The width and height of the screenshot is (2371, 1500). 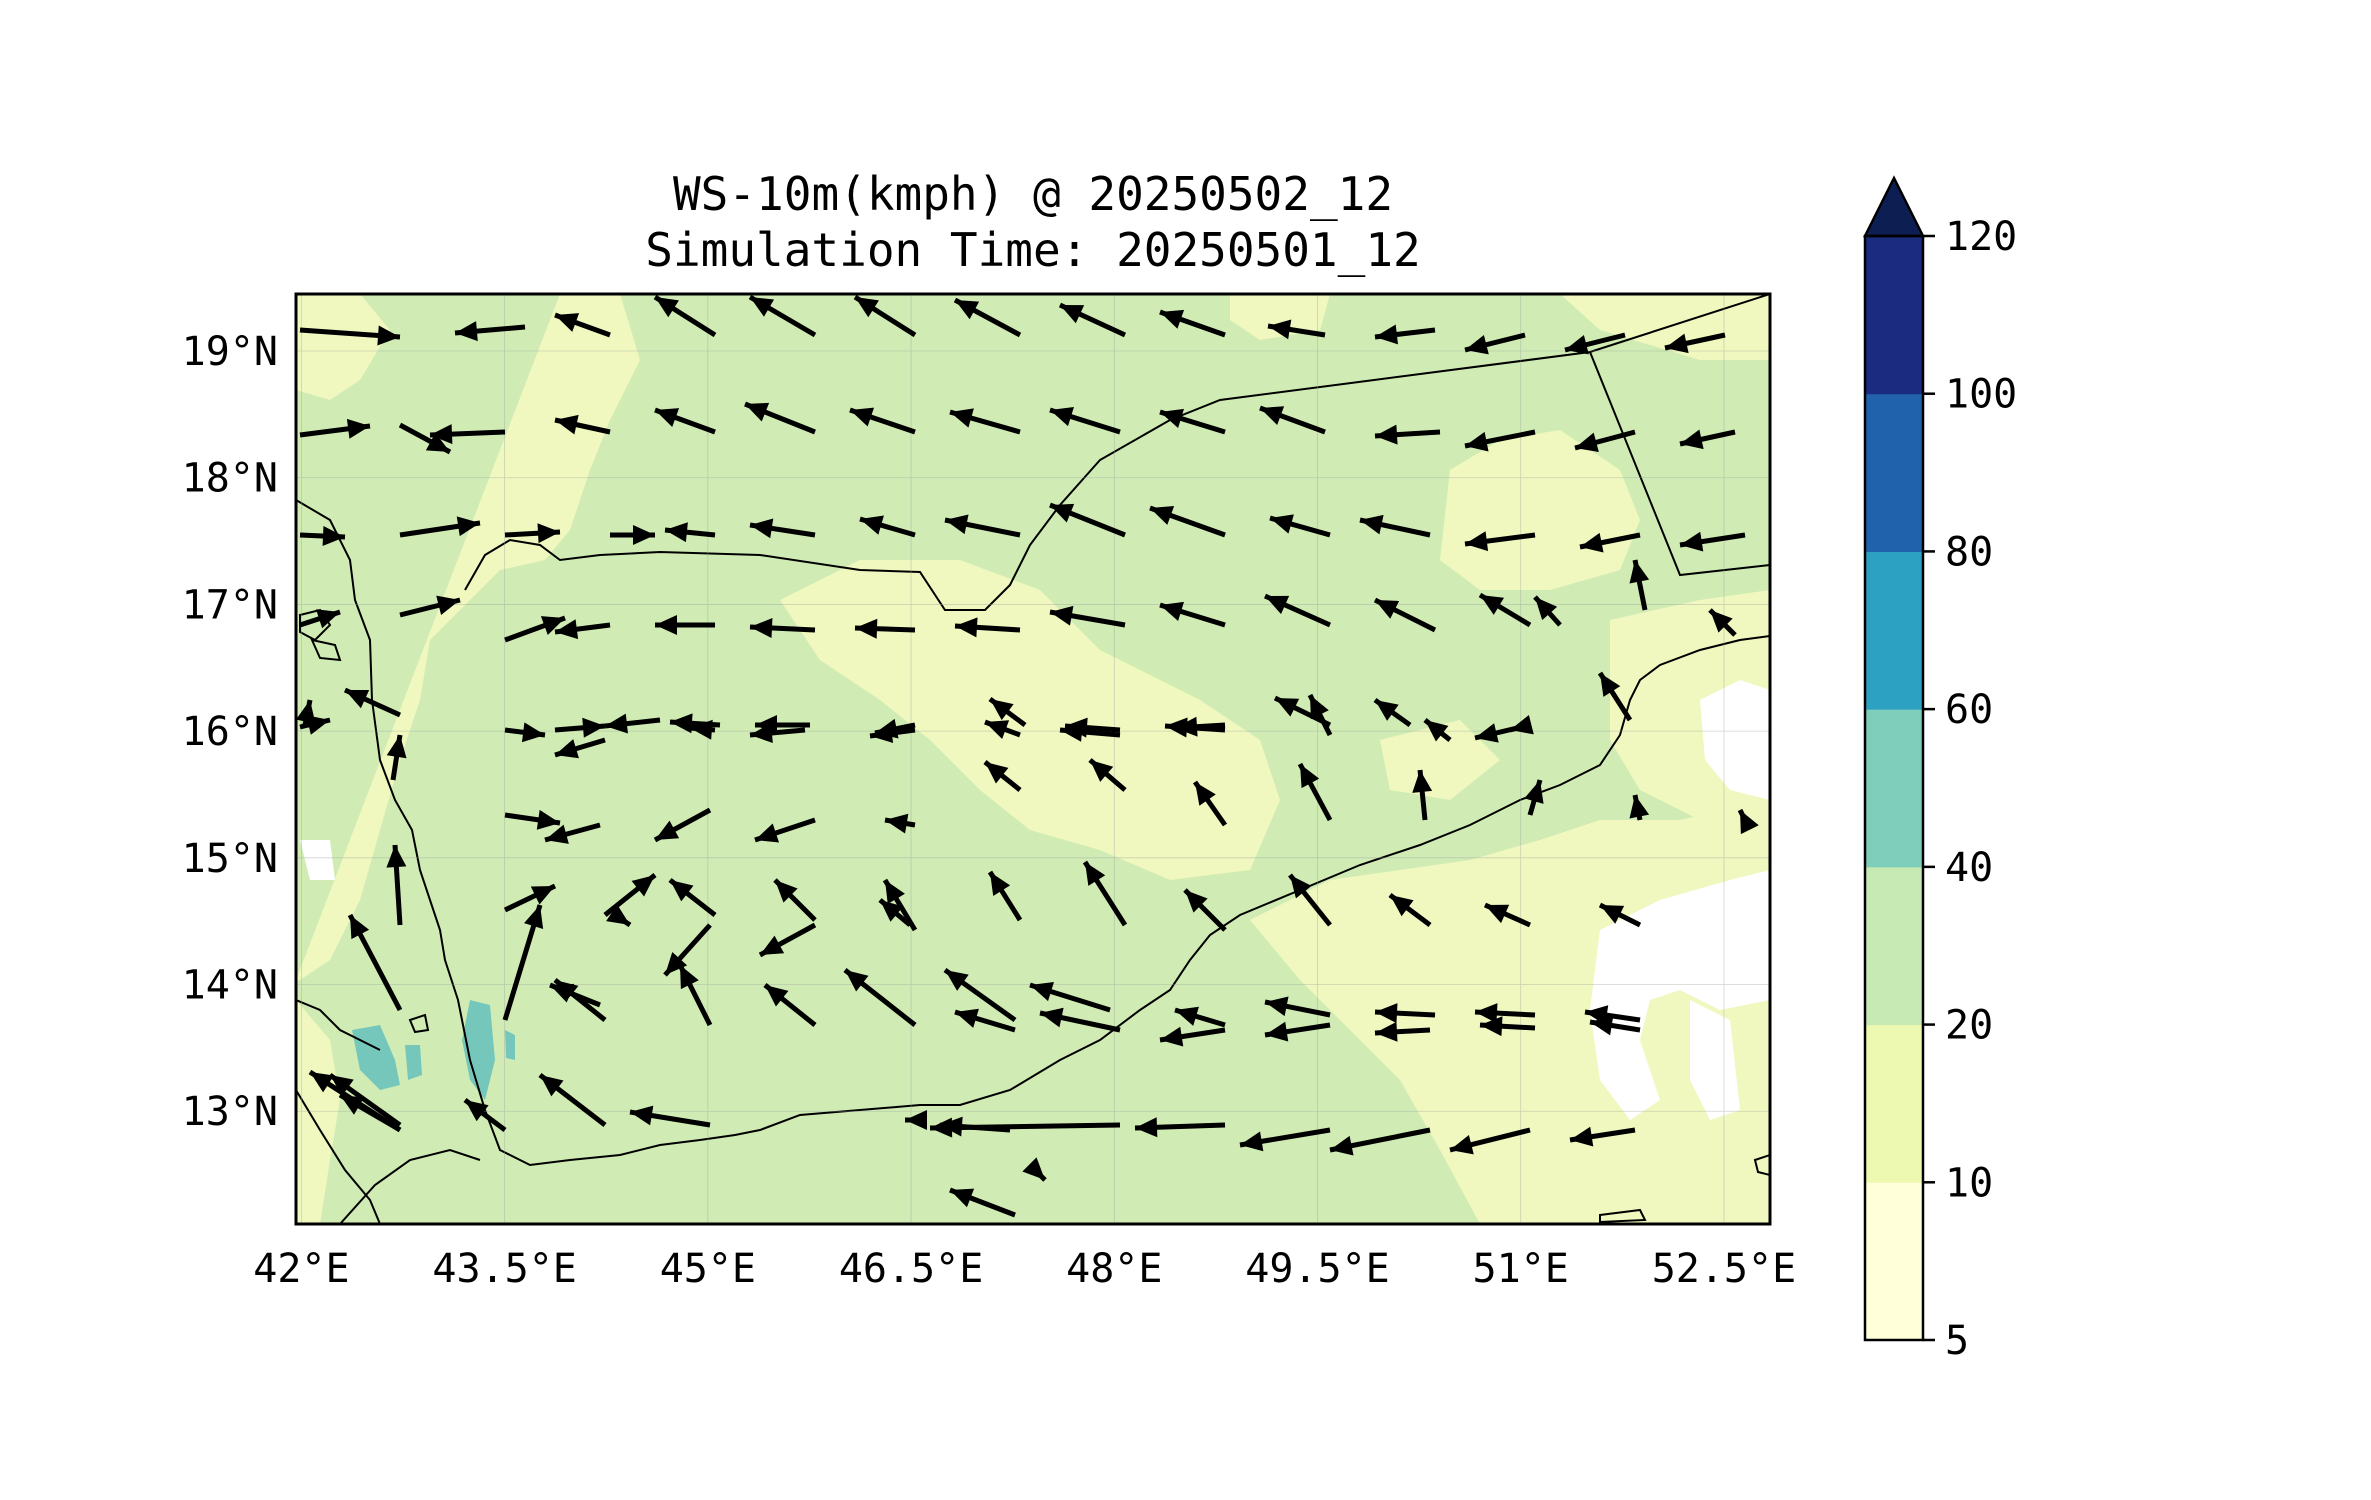 What do you see at coordinates (230, 859) in the screenshot?
I see `y-tick-label: 15°N` at bounding box center [230, 859].